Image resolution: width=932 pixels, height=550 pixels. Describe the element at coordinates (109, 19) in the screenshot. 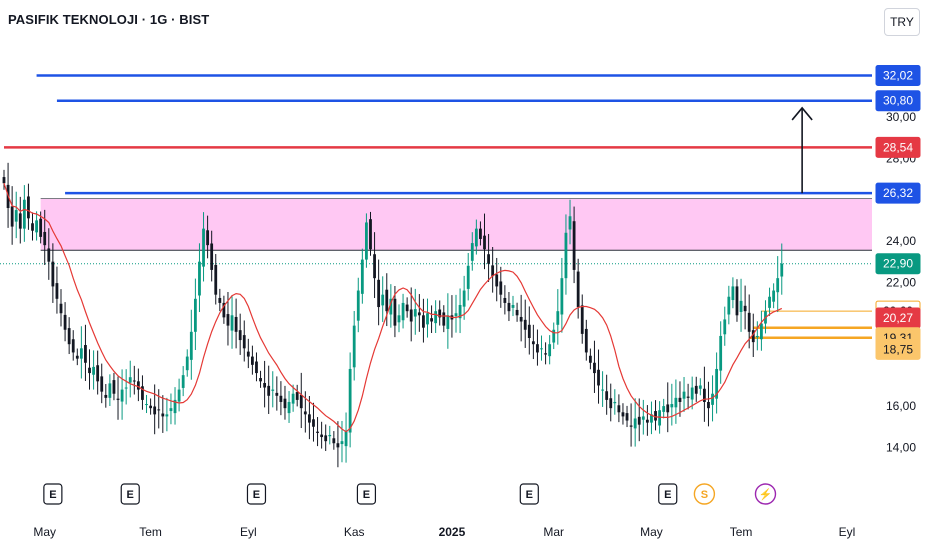

I see `symbol-title: PASIFIK TEKNOLOJI · 1G · BIST` at that location.